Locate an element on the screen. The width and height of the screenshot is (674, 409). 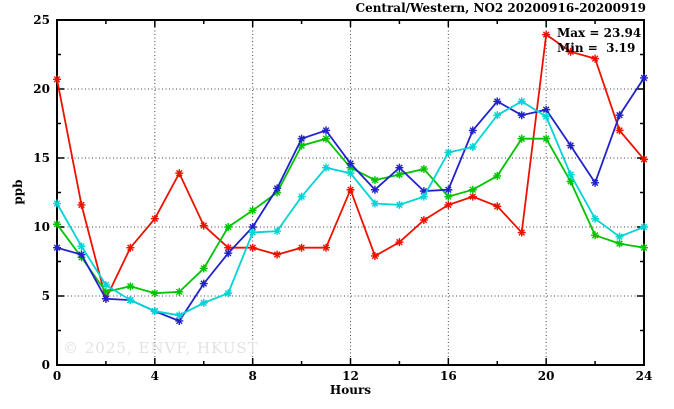
y-tick-label: 25 is located at coordinates (41, 20).